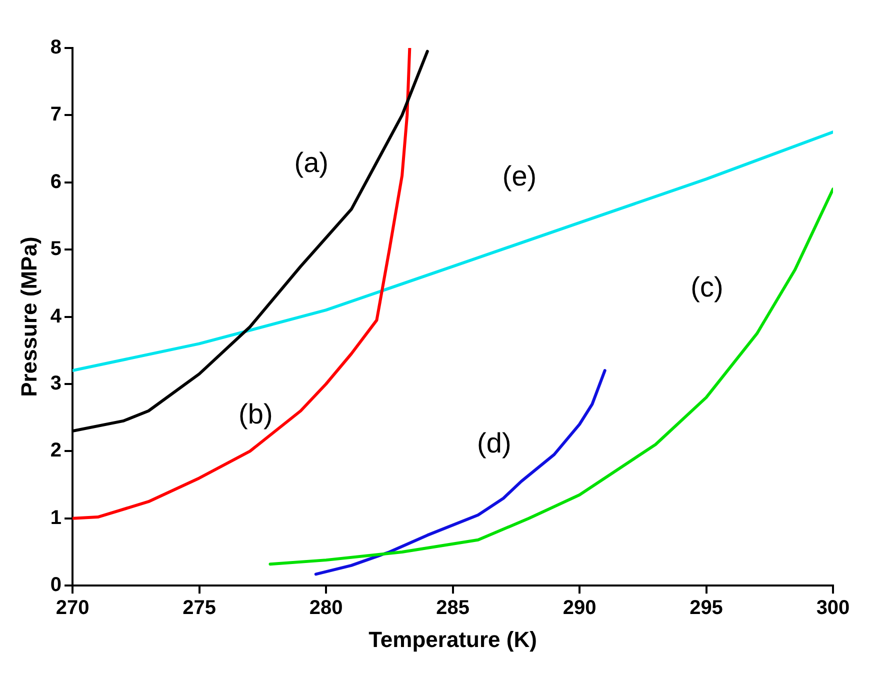 This screenshot has height=675, width=886. I want to click on y-tick-label: 5, so click(56, 249).